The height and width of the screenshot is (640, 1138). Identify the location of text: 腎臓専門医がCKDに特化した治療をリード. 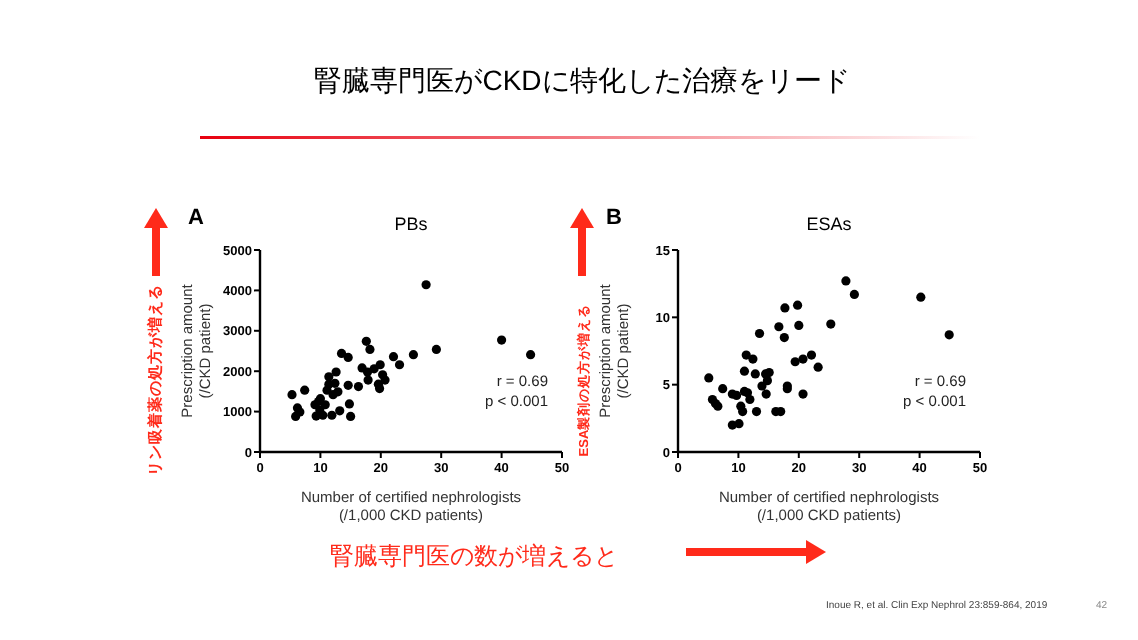
(582, 80).